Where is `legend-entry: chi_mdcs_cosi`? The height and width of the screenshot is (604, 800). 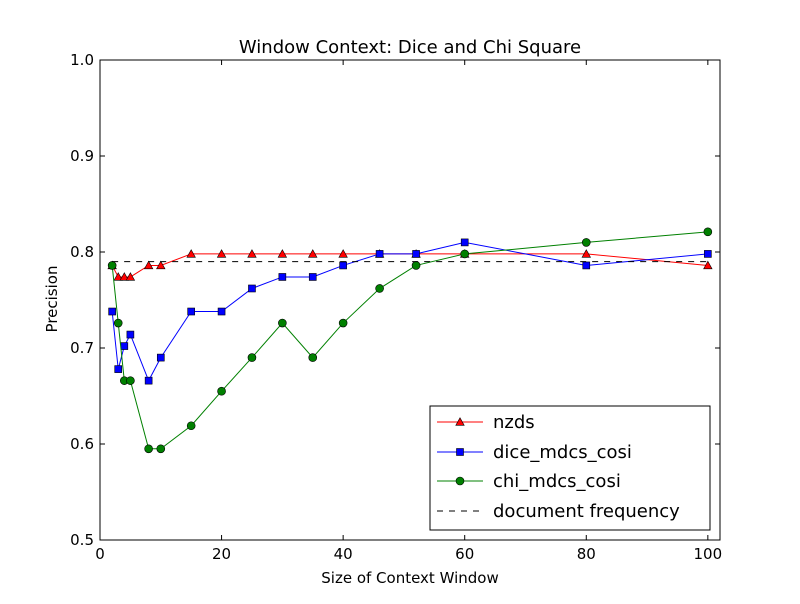 legend-entry: chi_mdcs_cosi is located at coordinates (529, 481).